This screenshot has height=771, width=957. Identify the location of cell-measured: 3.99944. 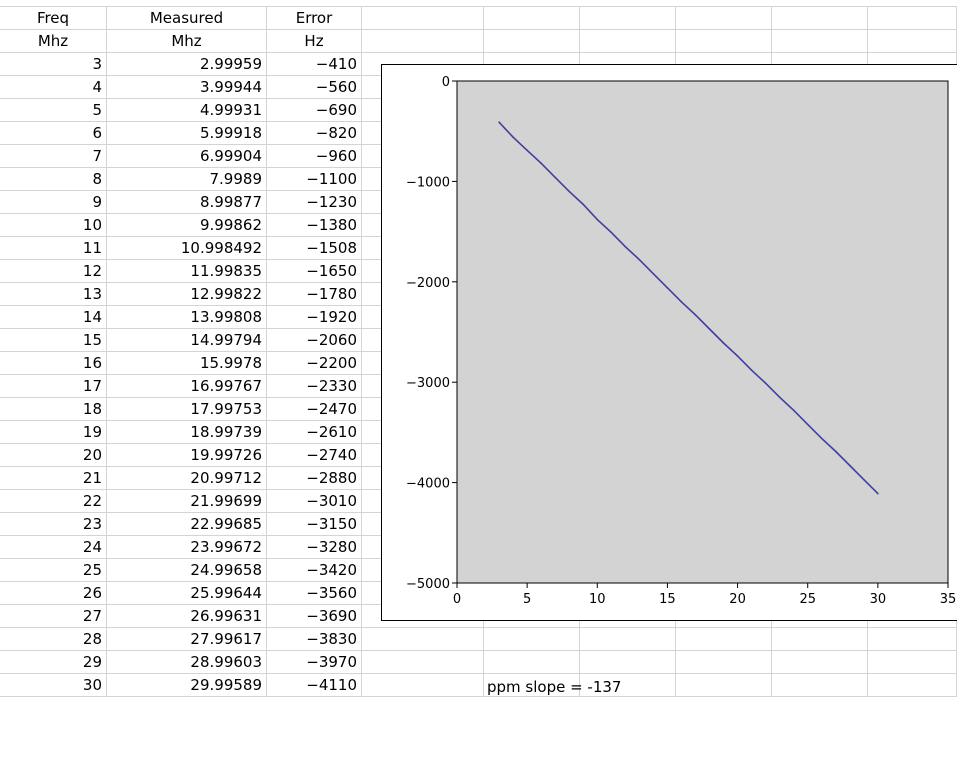
(187, 87).